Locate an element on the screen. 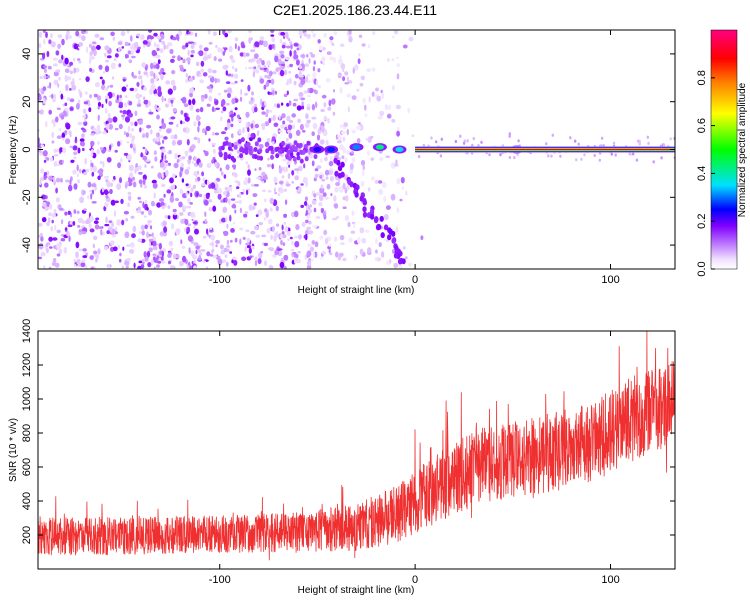 The image size is (750, 600). colorbar-tick-label: 0.4 is located at coordinates (702, 173).